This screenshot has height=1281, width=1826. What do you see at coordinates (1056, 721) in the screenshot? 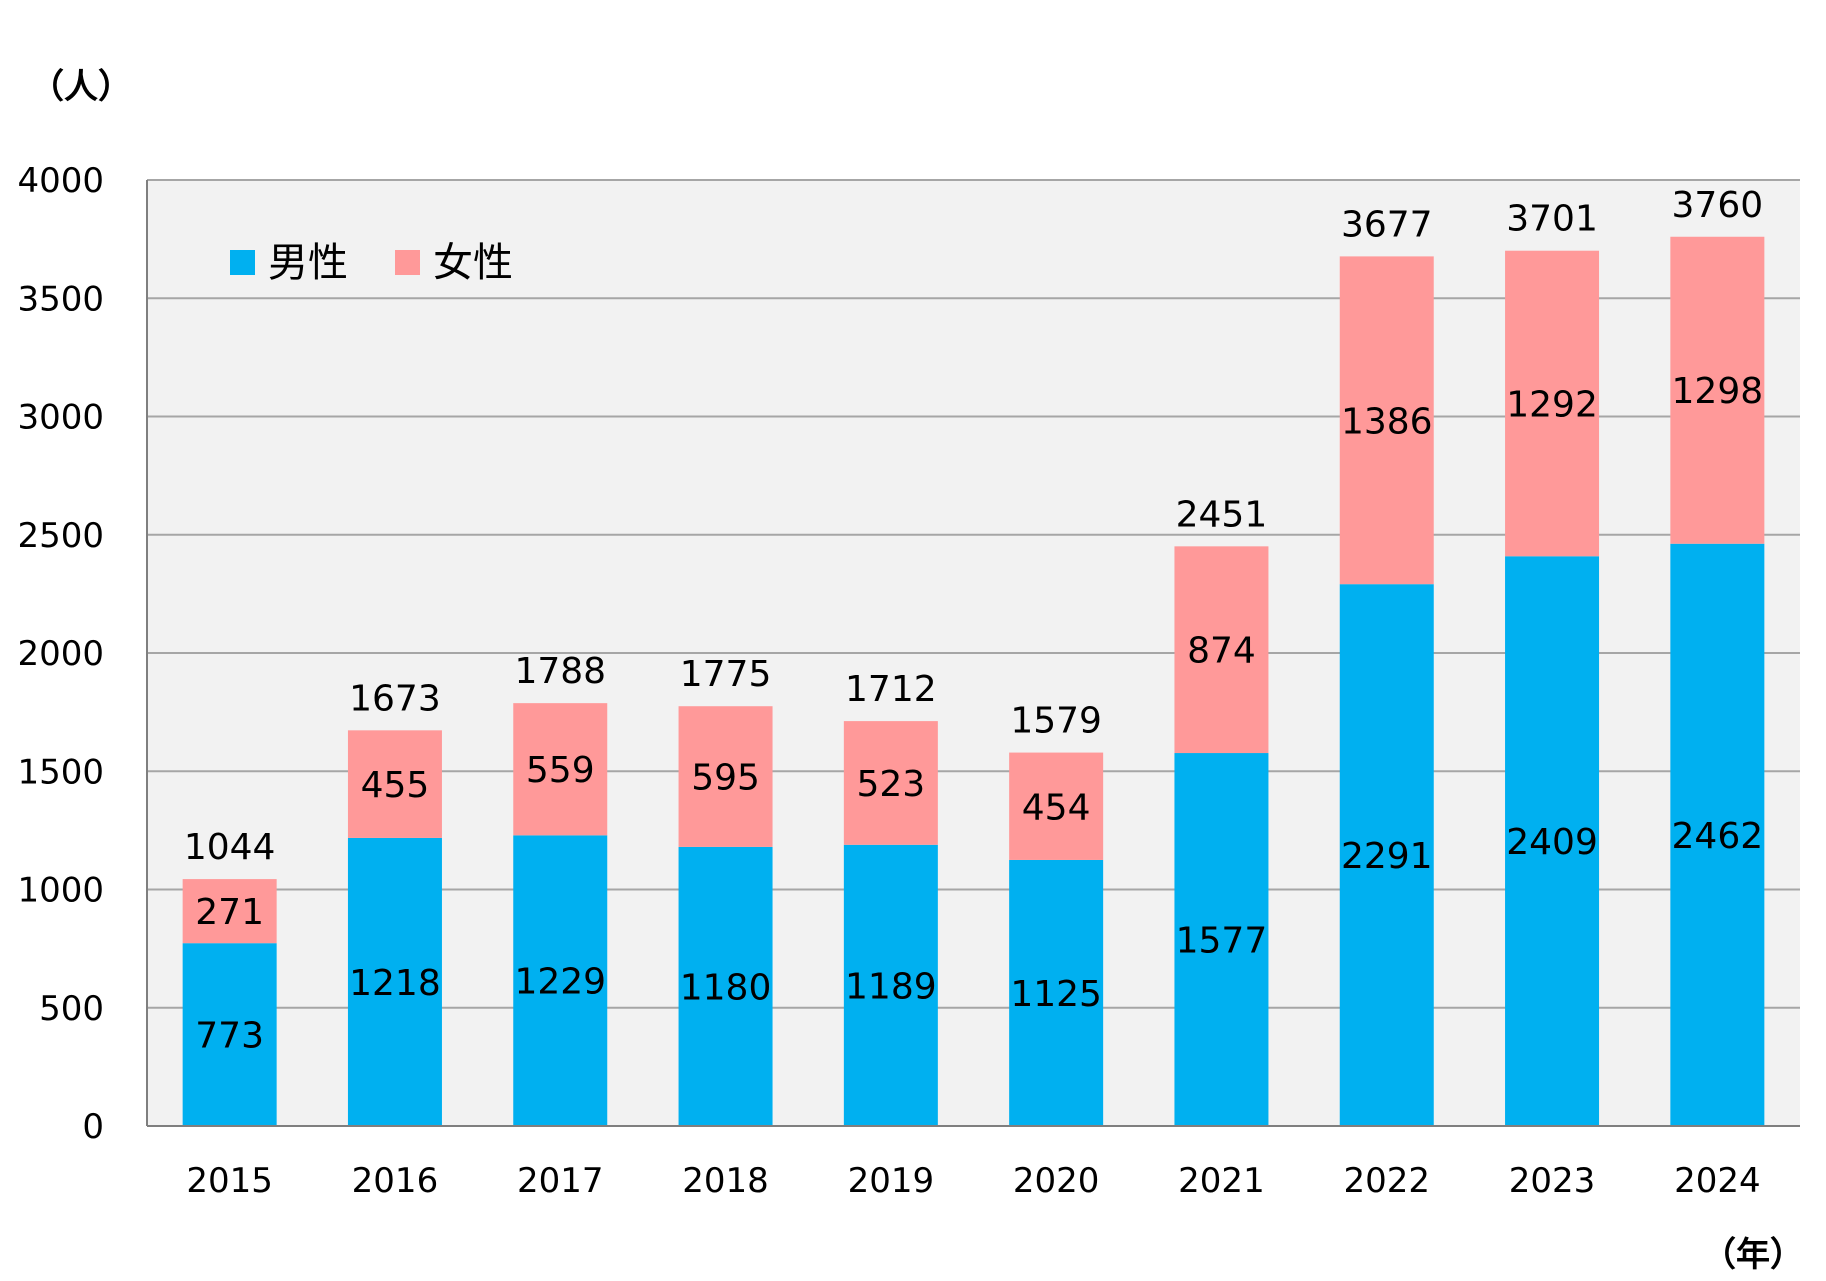
I see `data-label-total: 1579` at bounding box center [1056, 721].